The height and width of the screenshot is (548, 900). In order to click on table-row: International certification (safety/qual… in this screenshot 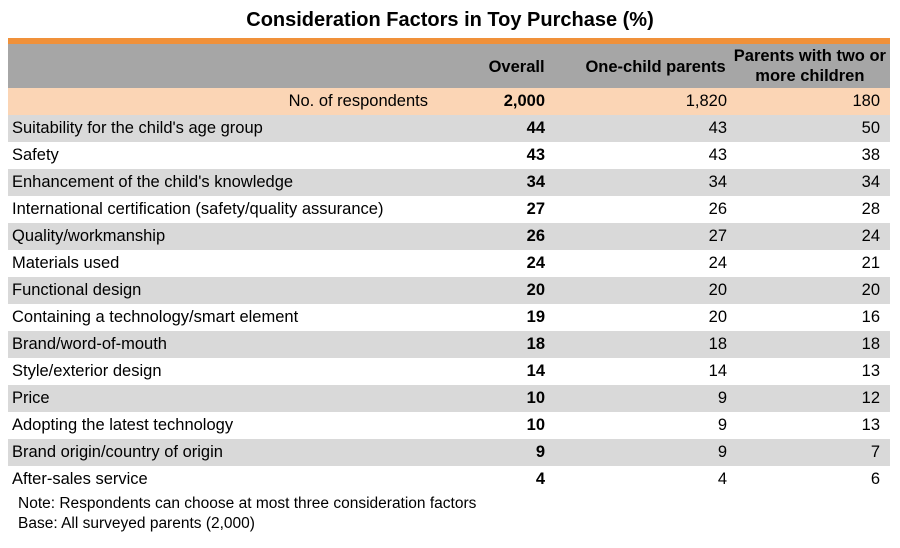, I will do `click(449, 209)`.